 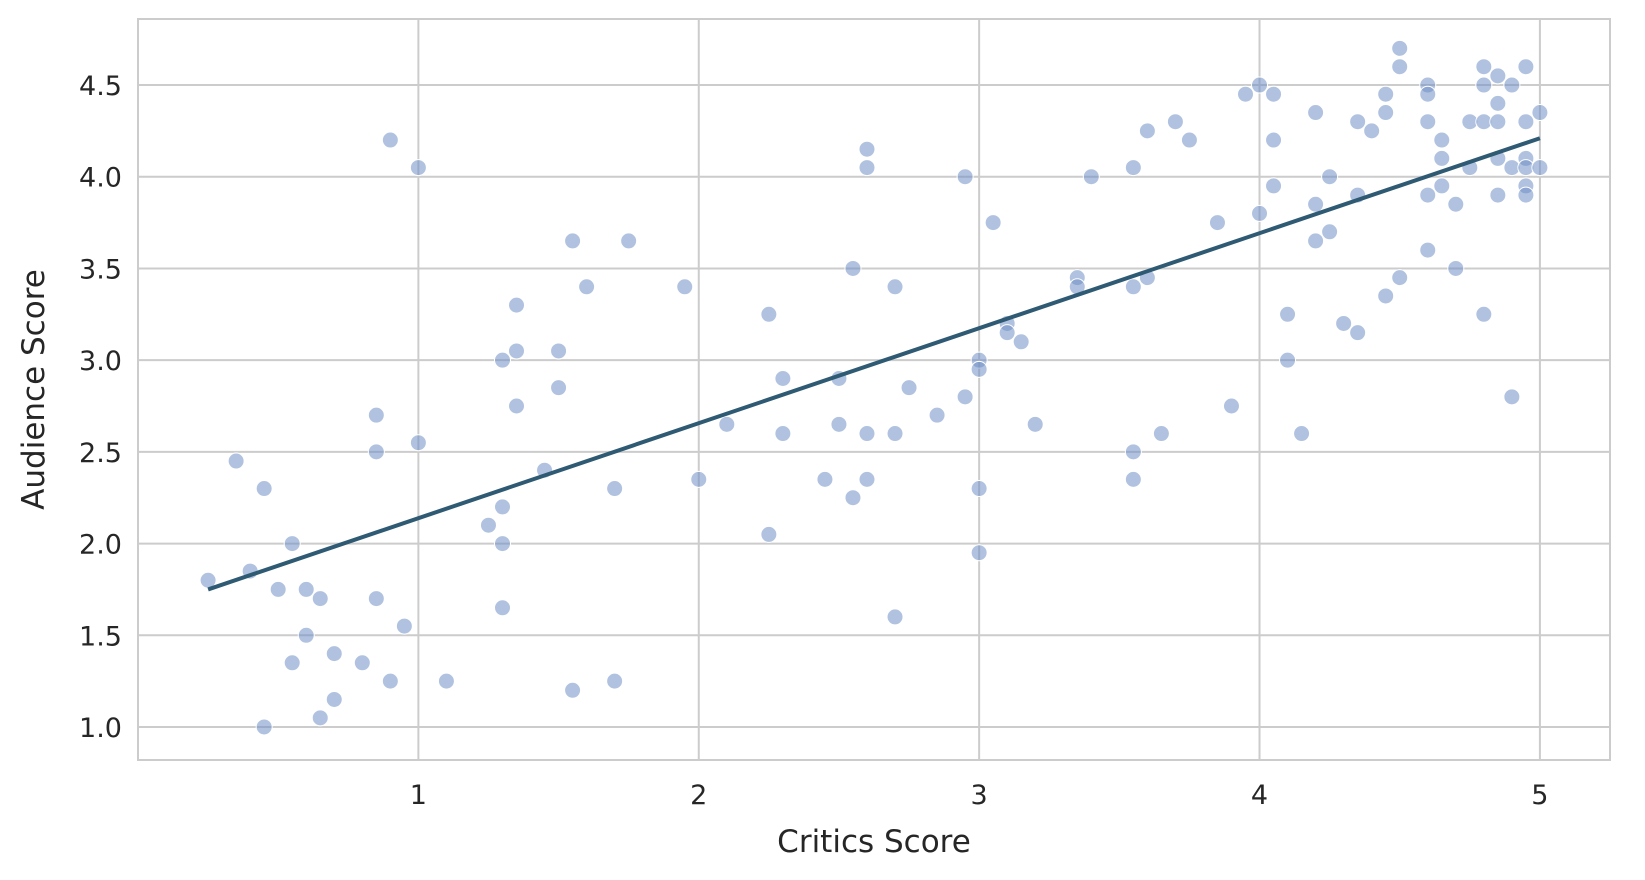 I want to click on x-tick-label: 4, so click(x=1259, y=795).